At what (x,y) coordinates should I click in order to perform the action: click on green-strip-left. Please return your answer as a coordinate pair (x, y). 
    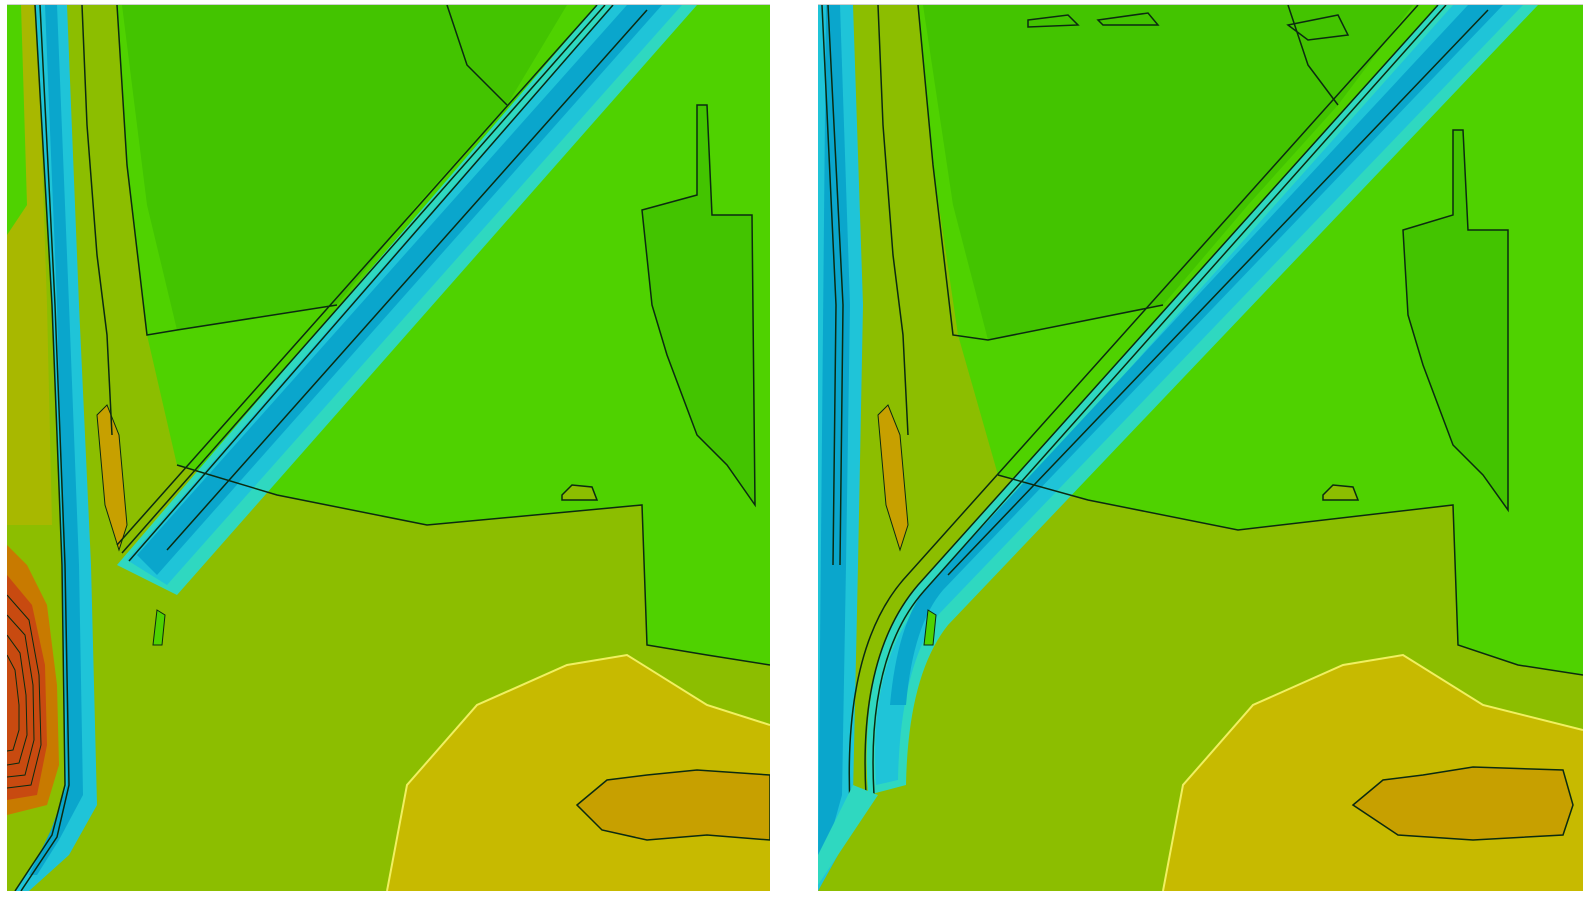
    Looking at the image, I should click on (17, 120).